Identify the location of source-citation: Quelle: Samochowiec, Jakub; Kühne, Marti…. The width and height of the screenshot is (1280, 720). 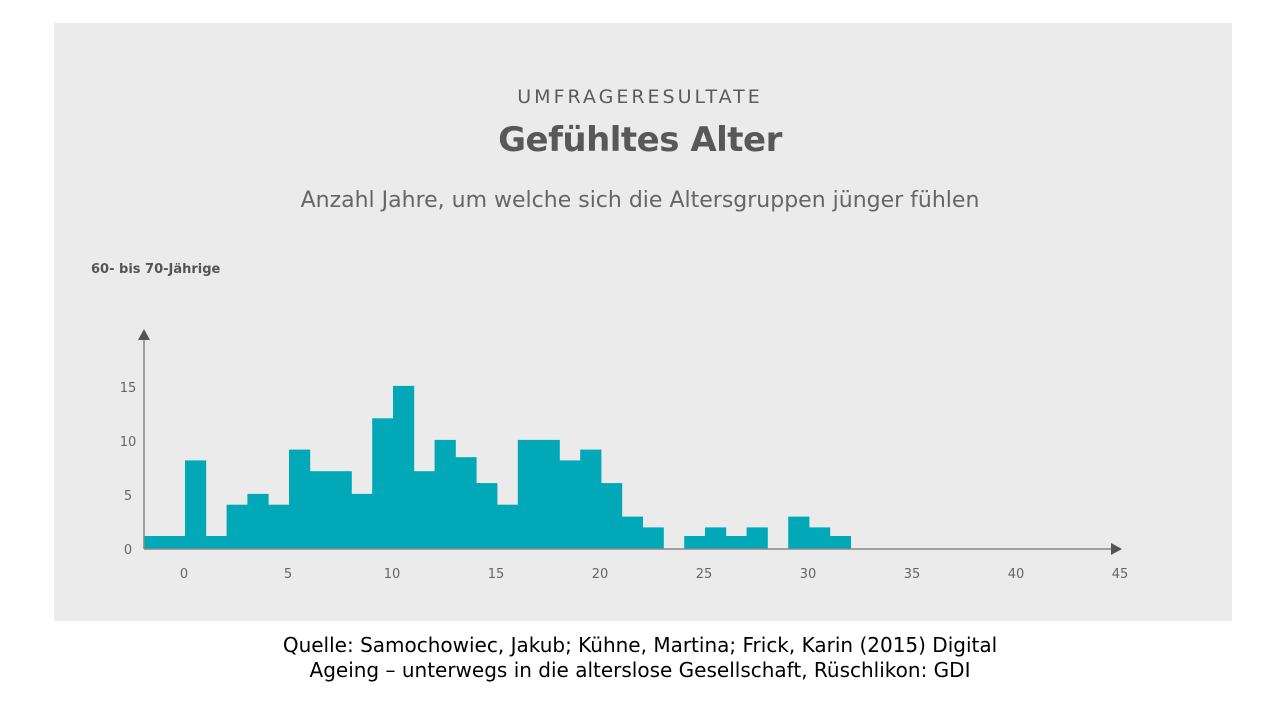
(640, 658).